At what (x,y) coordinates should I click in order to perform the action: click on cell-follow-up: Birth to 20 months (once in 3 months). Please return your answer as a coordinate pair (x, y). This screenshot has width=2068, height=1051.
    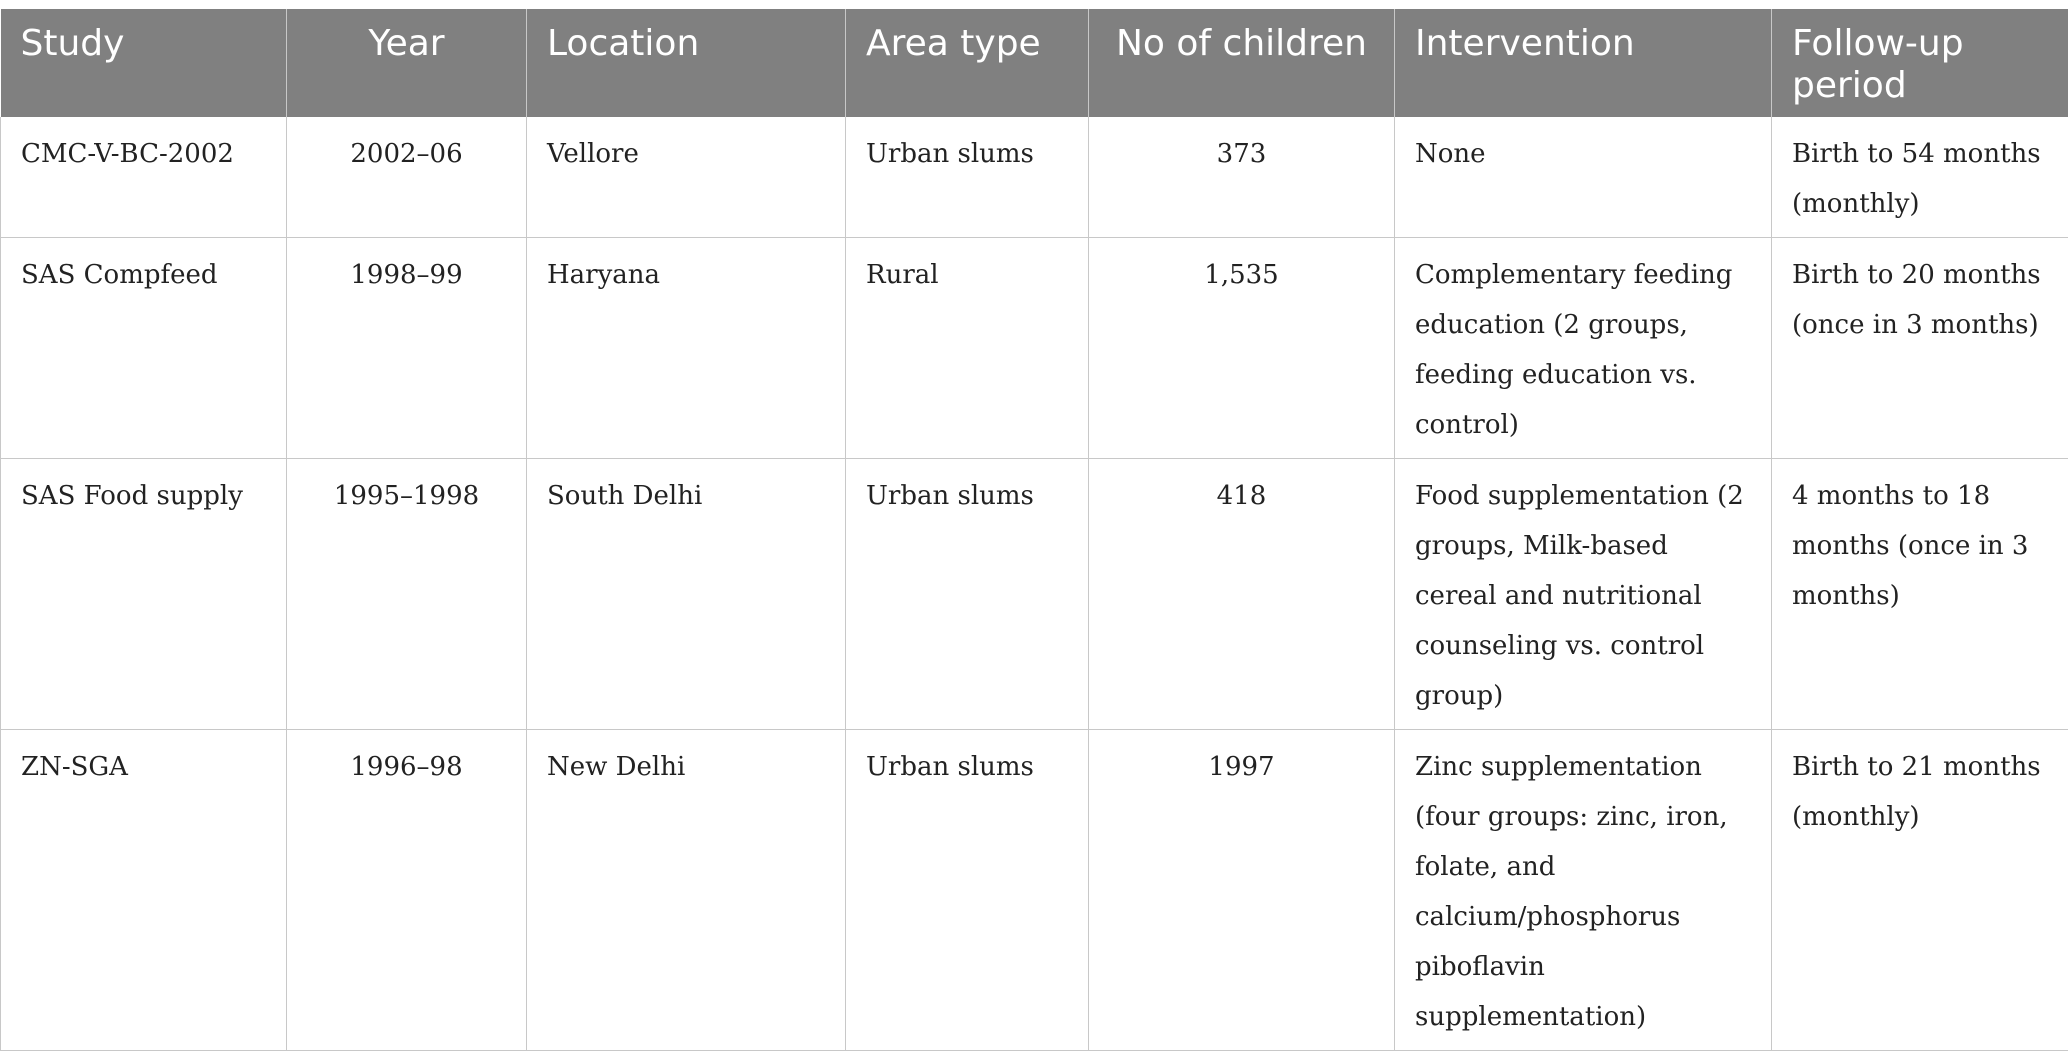
    Looking at the image, I should click on (1920, 348).